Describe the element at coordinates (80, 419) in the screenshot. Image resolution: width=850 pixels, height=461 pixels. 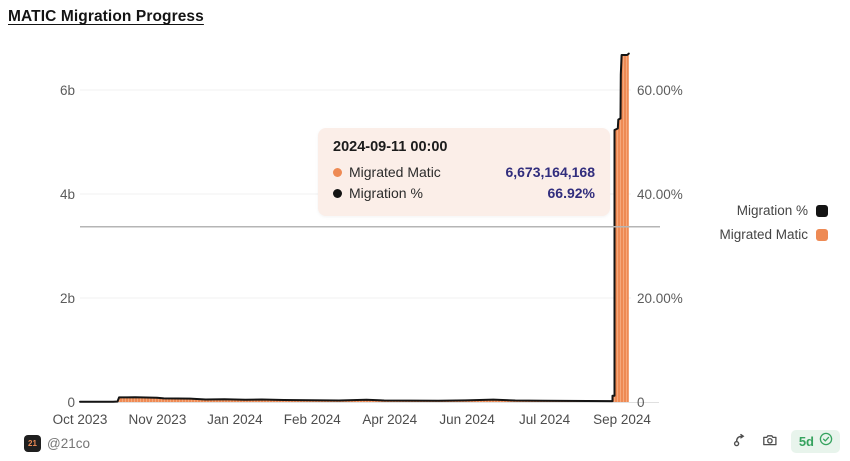
I see `svg-text: Oct 2023` at that location.